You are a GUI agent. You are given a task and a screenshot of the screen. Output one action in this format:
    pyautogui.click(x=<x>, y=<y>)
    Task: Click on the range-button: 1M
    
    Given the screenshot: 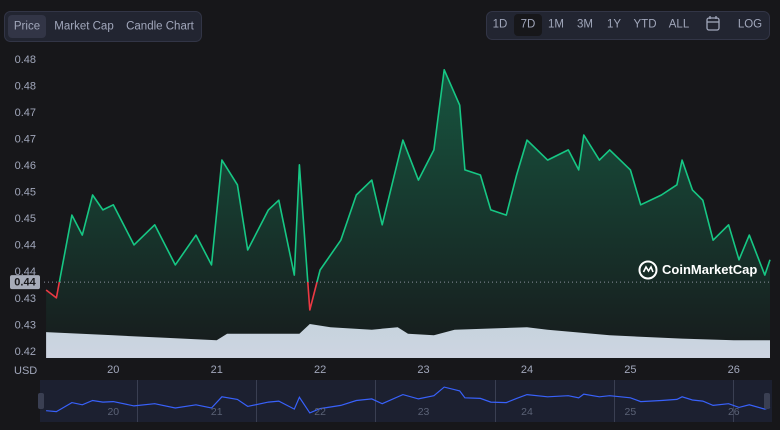 What is the action you would take?
    pyautogui.click(x=556, y=25)
    